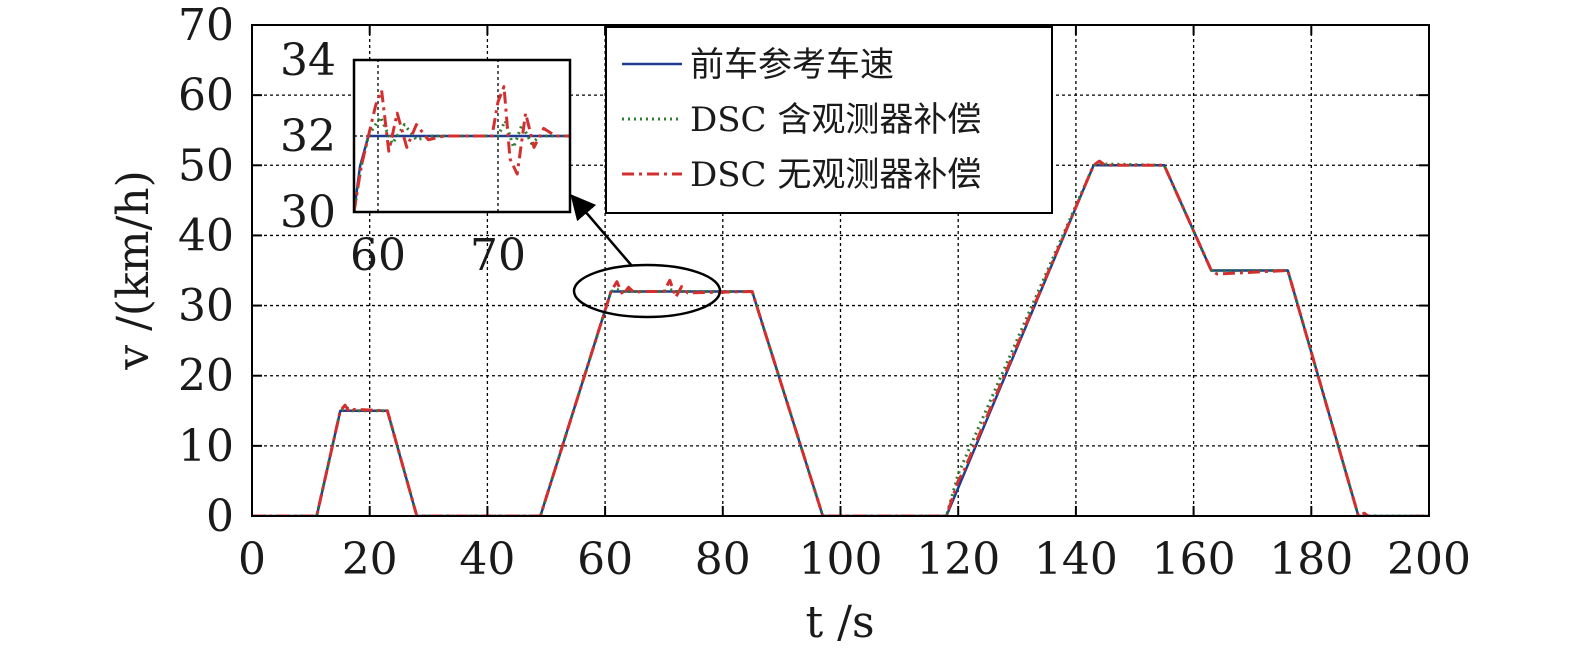  I want to click on inset-x-tick-label: 70, so click(498, 255).